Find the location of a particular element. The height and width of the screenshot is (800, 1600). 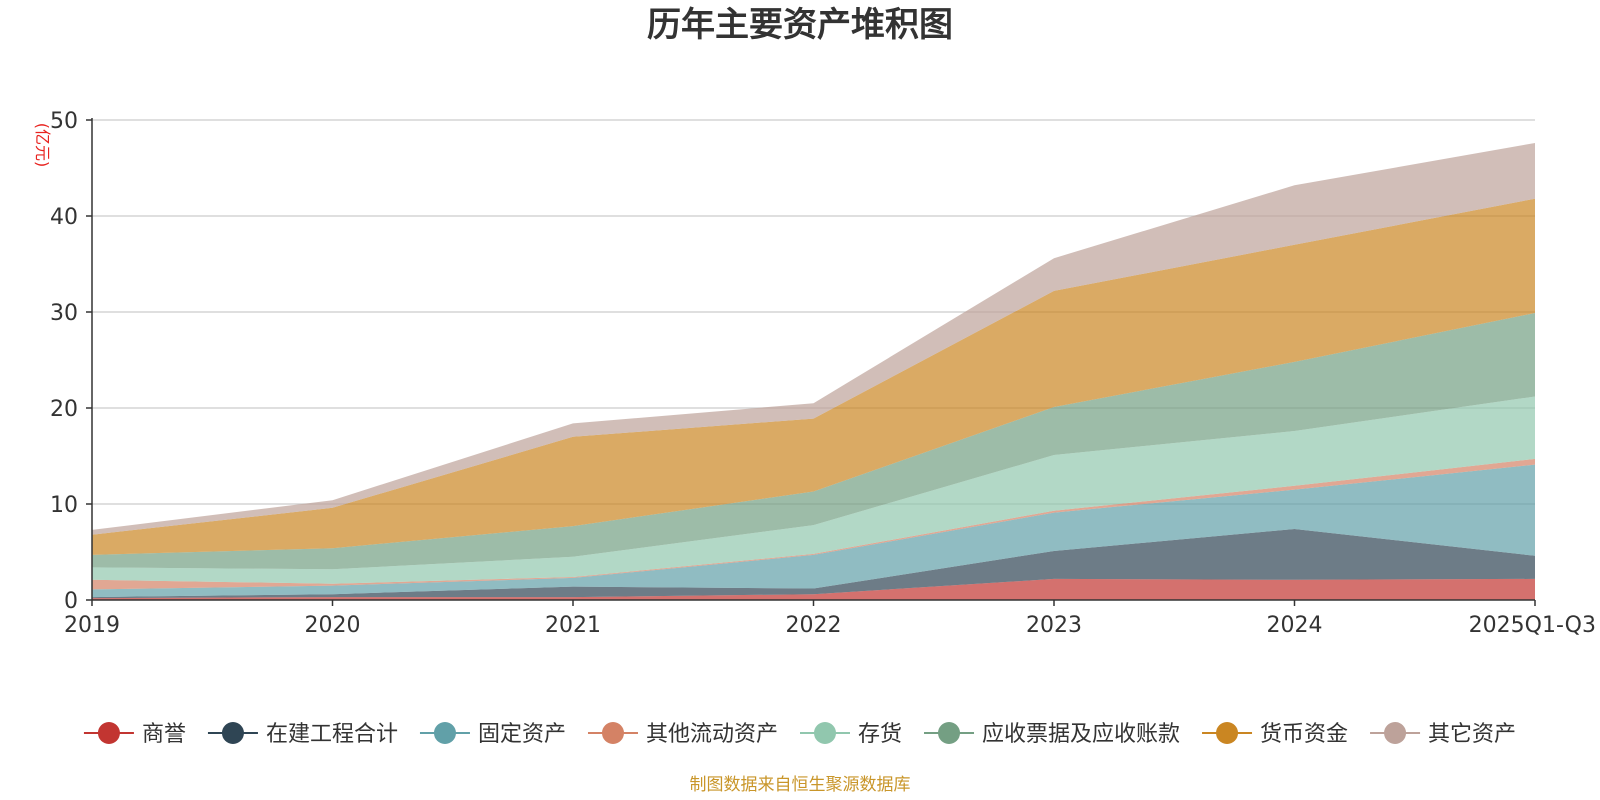

legend-item-2: 固定资产 is located at coordinates (492, 734).